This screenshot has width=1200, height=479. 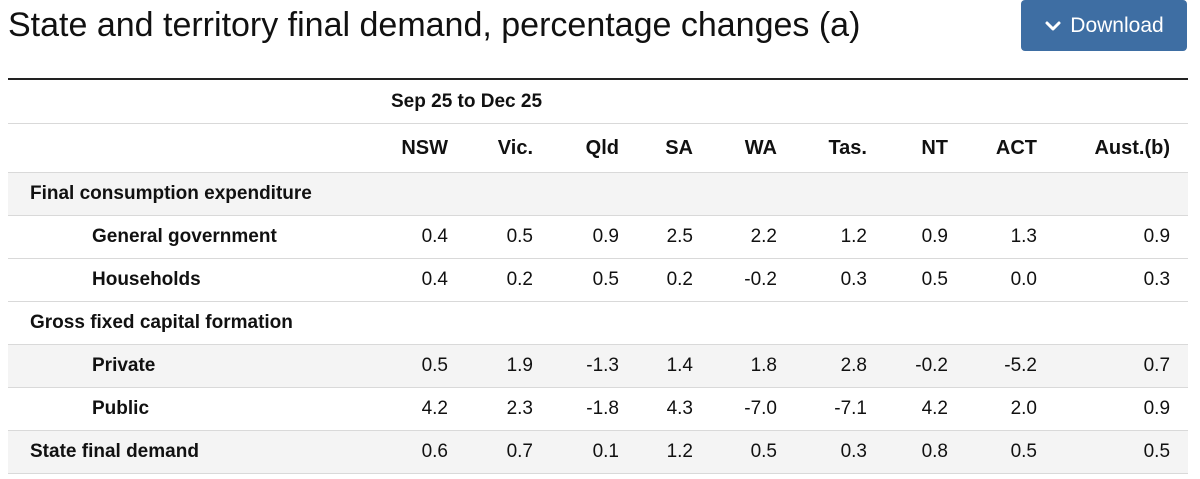 What do you see at coordinates (409, 148) in the screenshot?
I see `column-header: NSW` at bounding box center [409, 148].